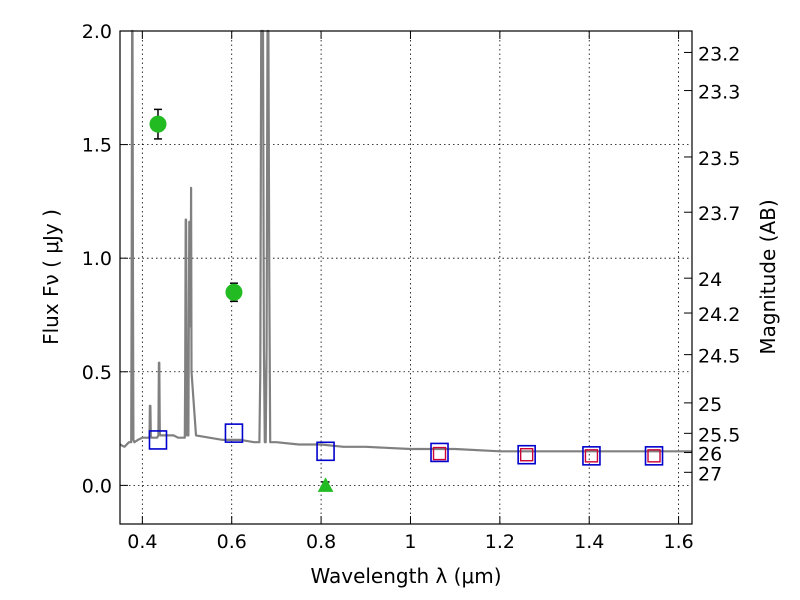 Image resolution: width=800 pixels, height=600 pixels. Describe the element at coordinates (405, 576) in the screenshot. I see `x-axis-title: Wavelength λ (μm)` at that location.